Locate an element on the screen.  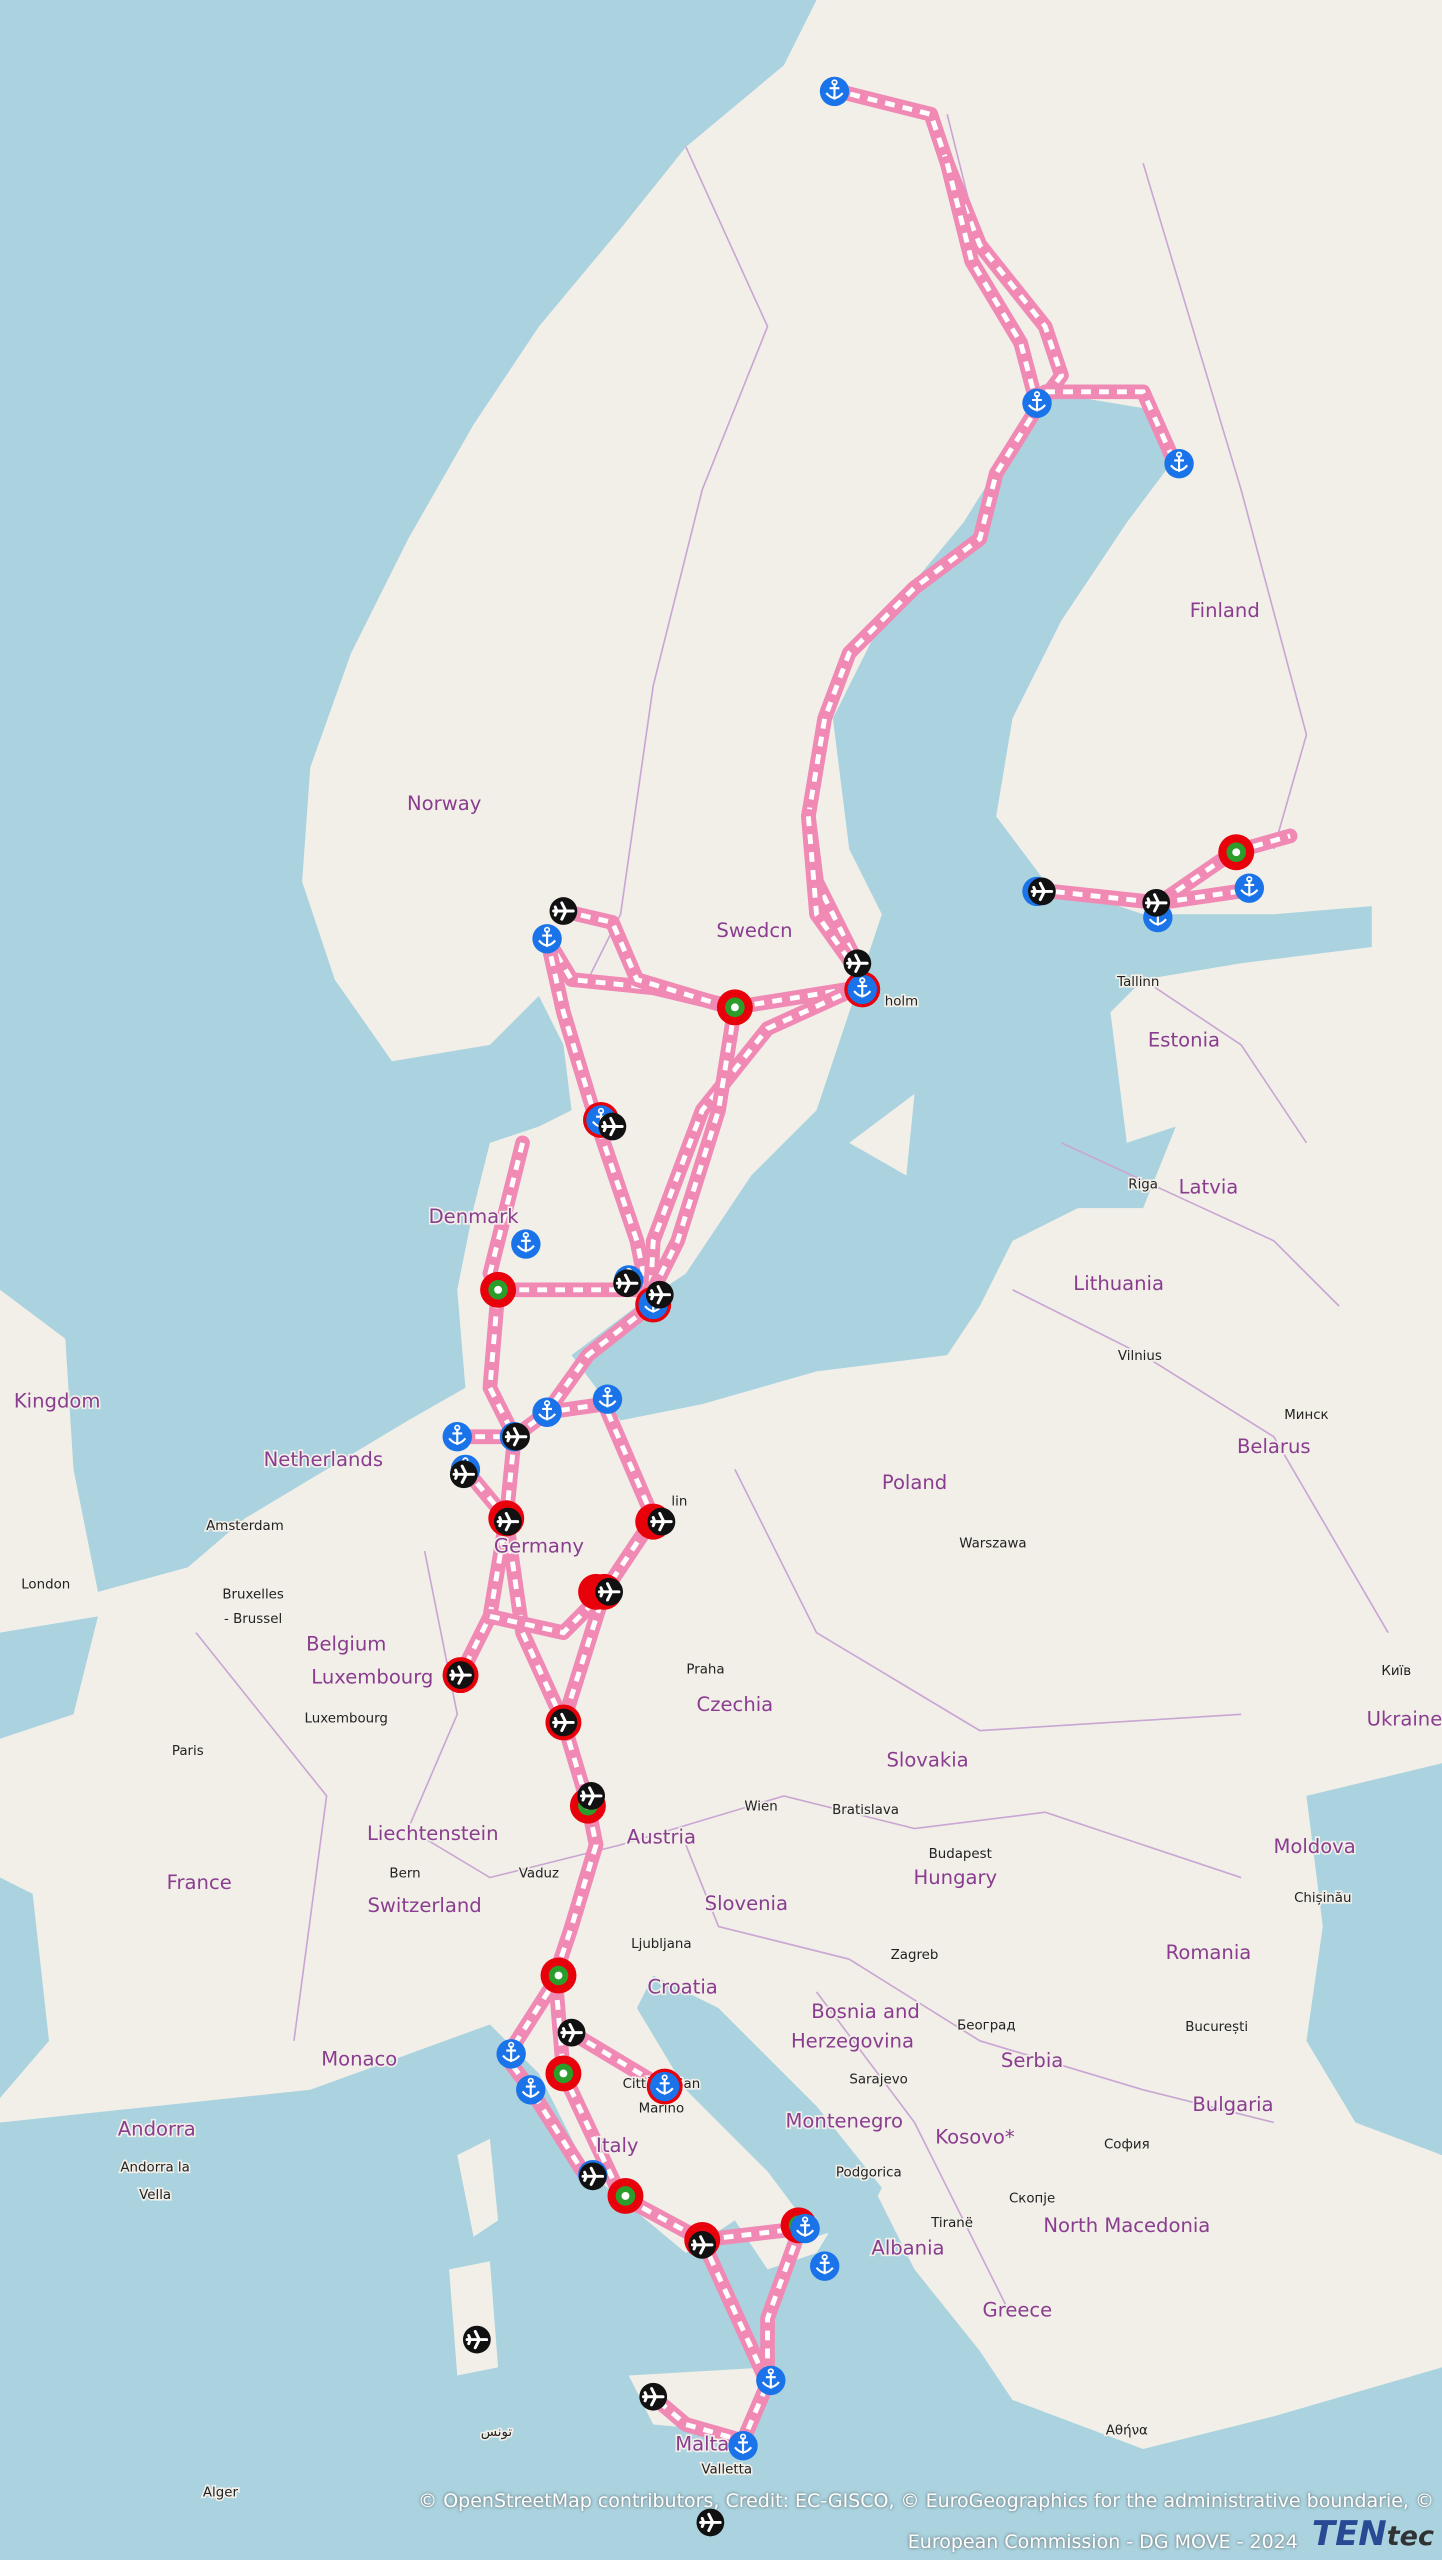
country-label: Italy is located at coordinates (617, 2145).